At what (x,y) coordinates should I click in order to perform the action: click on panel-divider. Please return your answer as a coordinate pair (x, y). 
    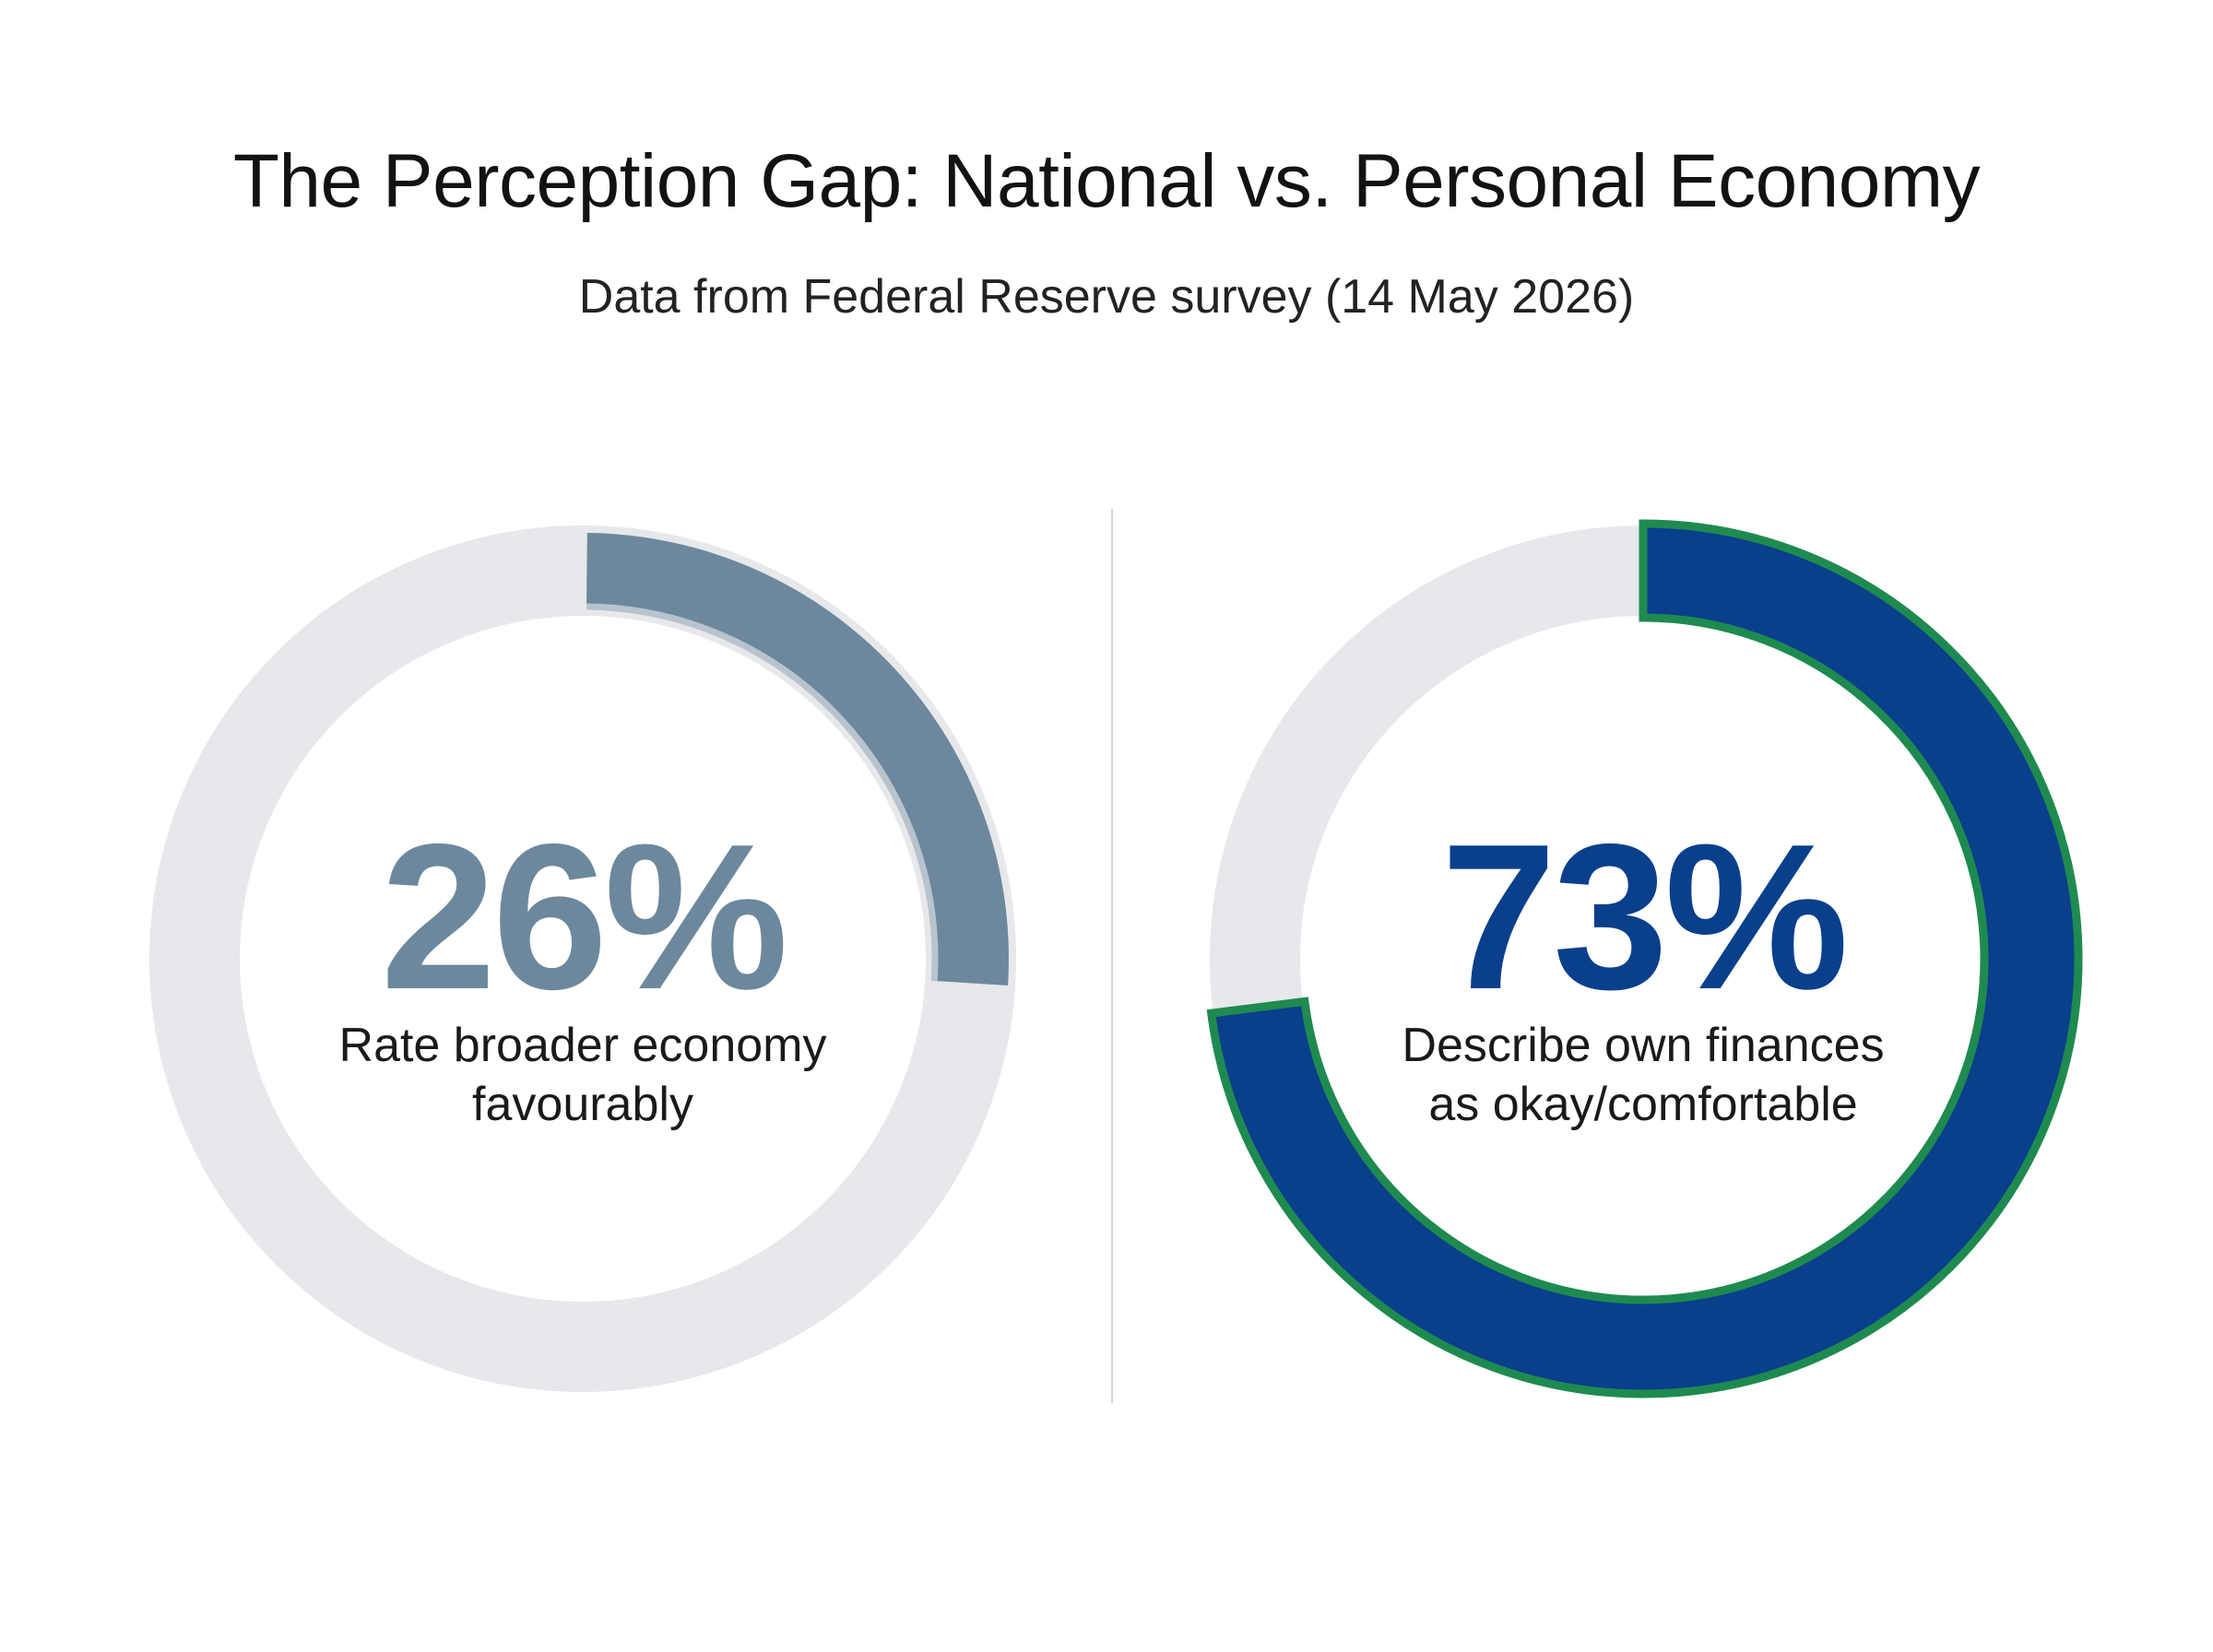
    Looking at the image, I should click on (1112, 956).